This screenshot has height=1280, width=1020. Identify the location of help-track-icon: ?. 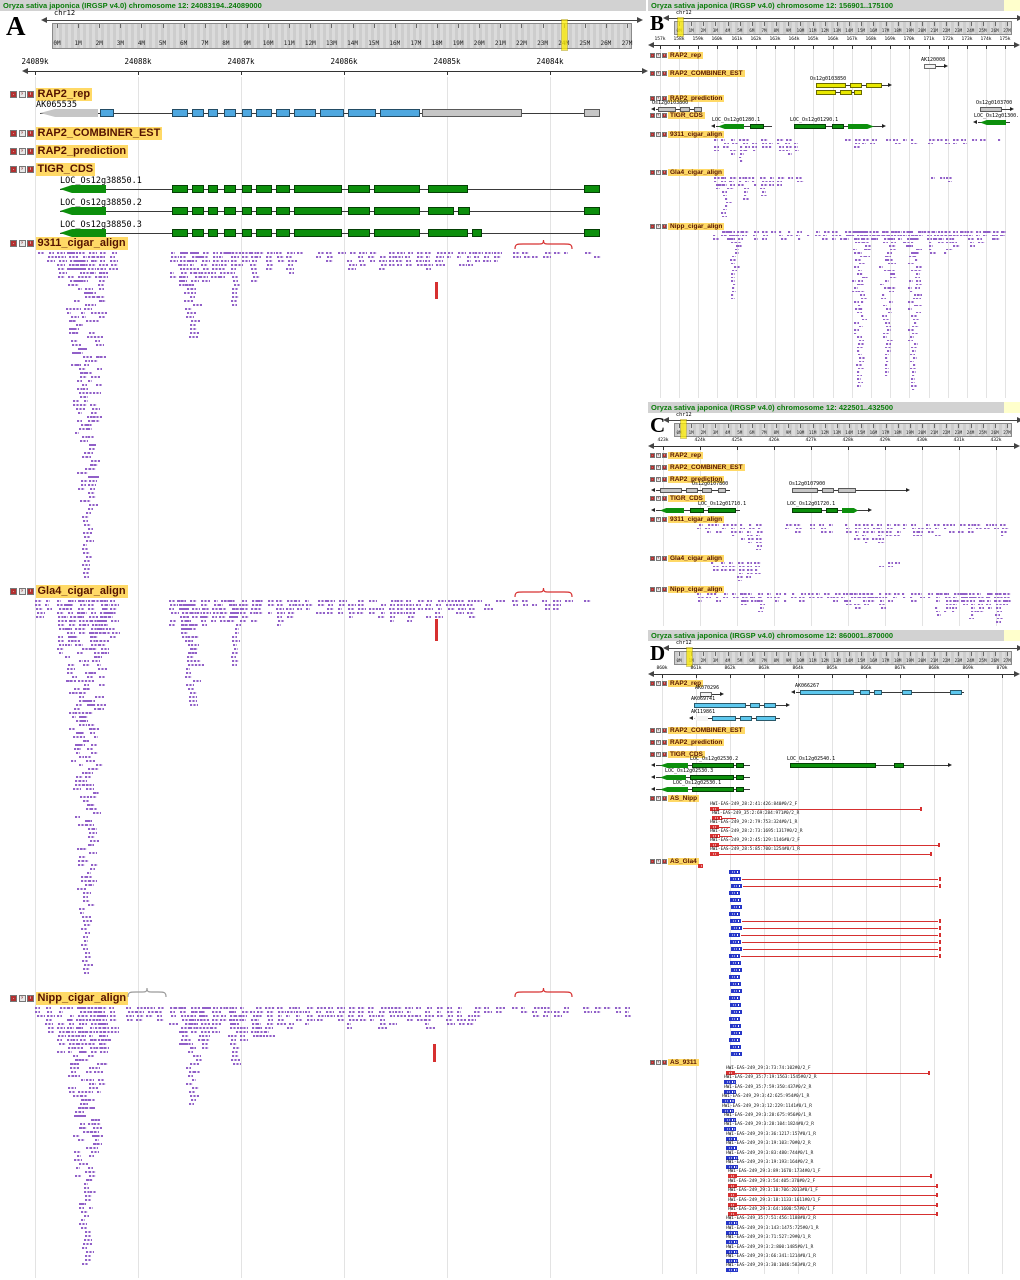
(22, 243).